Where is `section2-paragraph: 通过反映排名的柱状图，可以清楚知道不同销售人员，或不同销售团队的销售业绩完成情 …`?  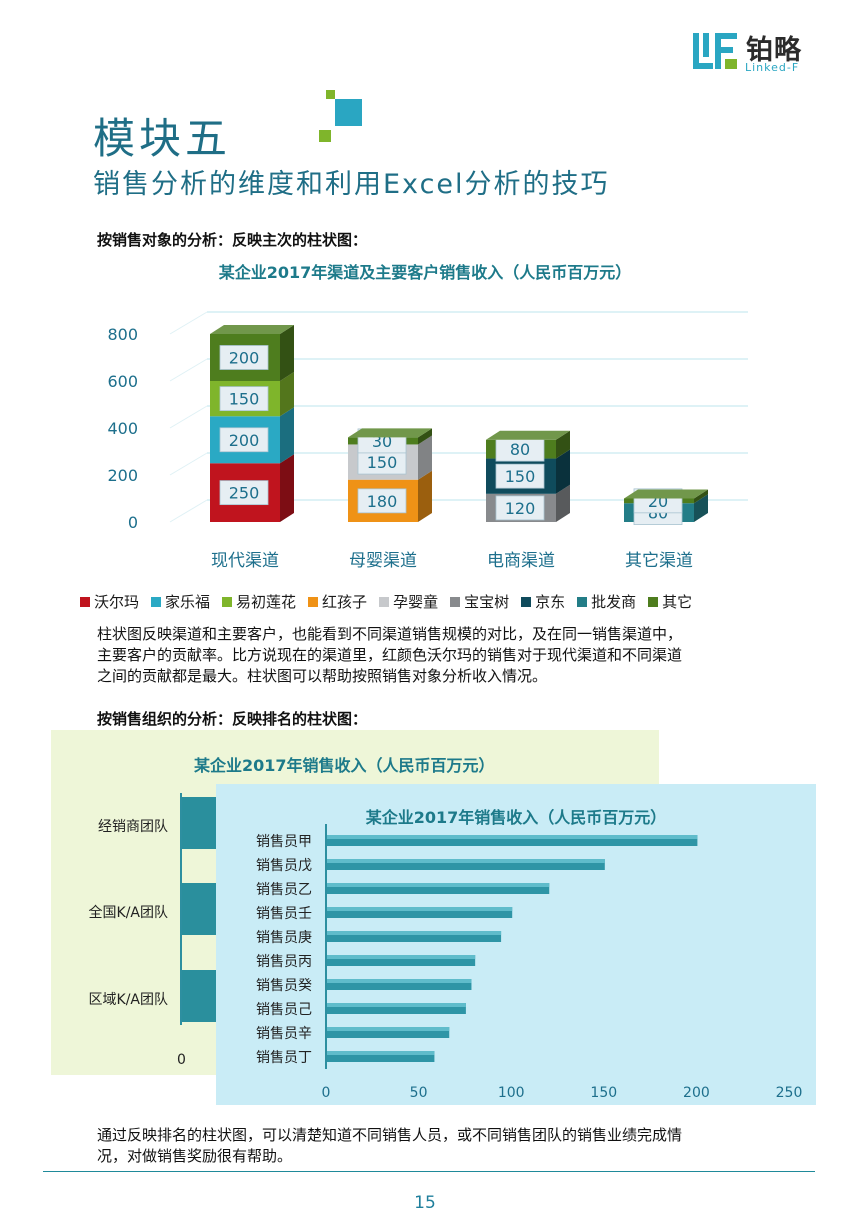
section2-paragraph: 通过反映排名的柱状图，可以清楚知道不同销售人员，或不同销售团队的销售业绩完成情 … is located at coordinates (389, 1146).